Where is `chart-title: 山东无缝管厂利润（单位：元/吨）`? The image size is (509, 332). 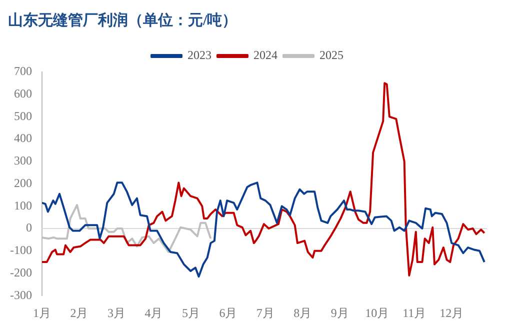
chart-title: 山东无缝管厂利润（单位：元/吨） is located at coordinates (123, 19).